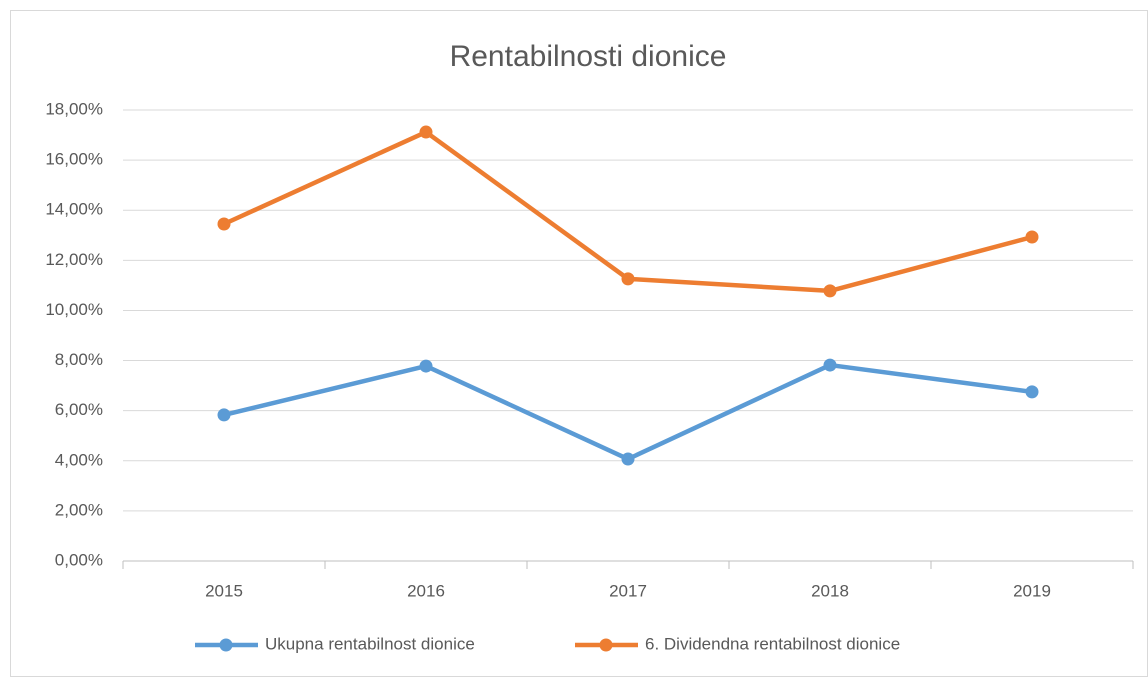  Describe the element at coordinates (74, 309) in the screenshot. I see `y-tick-label: 10,00%` at that location.